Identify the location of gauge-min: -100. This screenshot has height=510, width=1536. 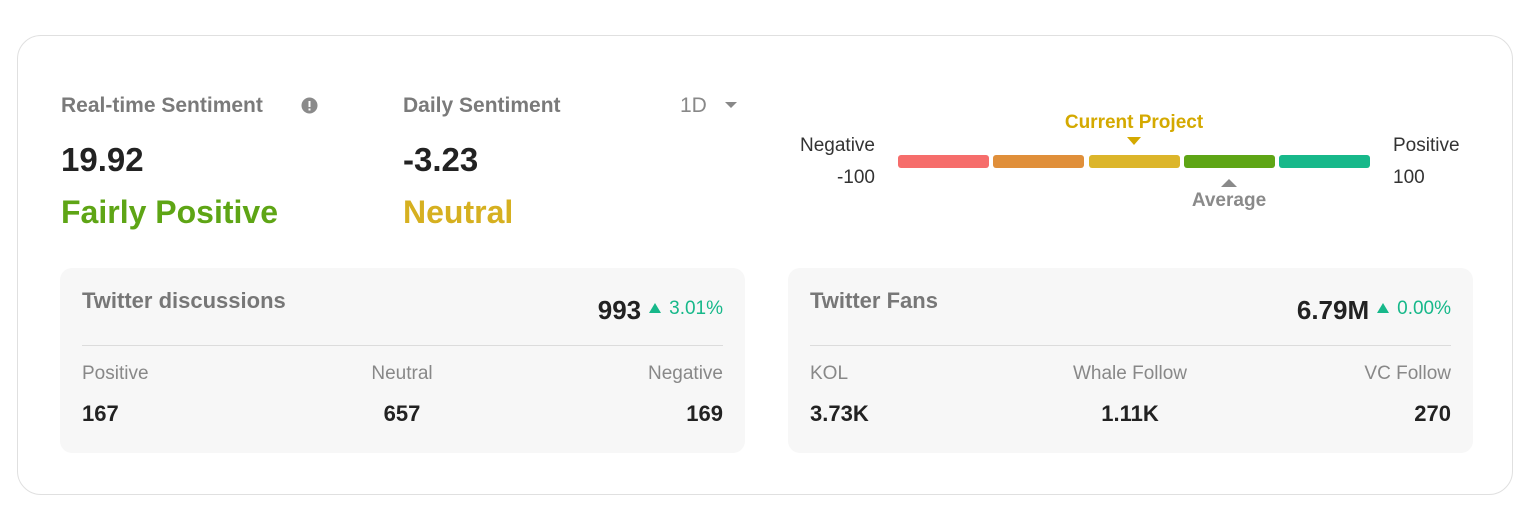
(855, 177).